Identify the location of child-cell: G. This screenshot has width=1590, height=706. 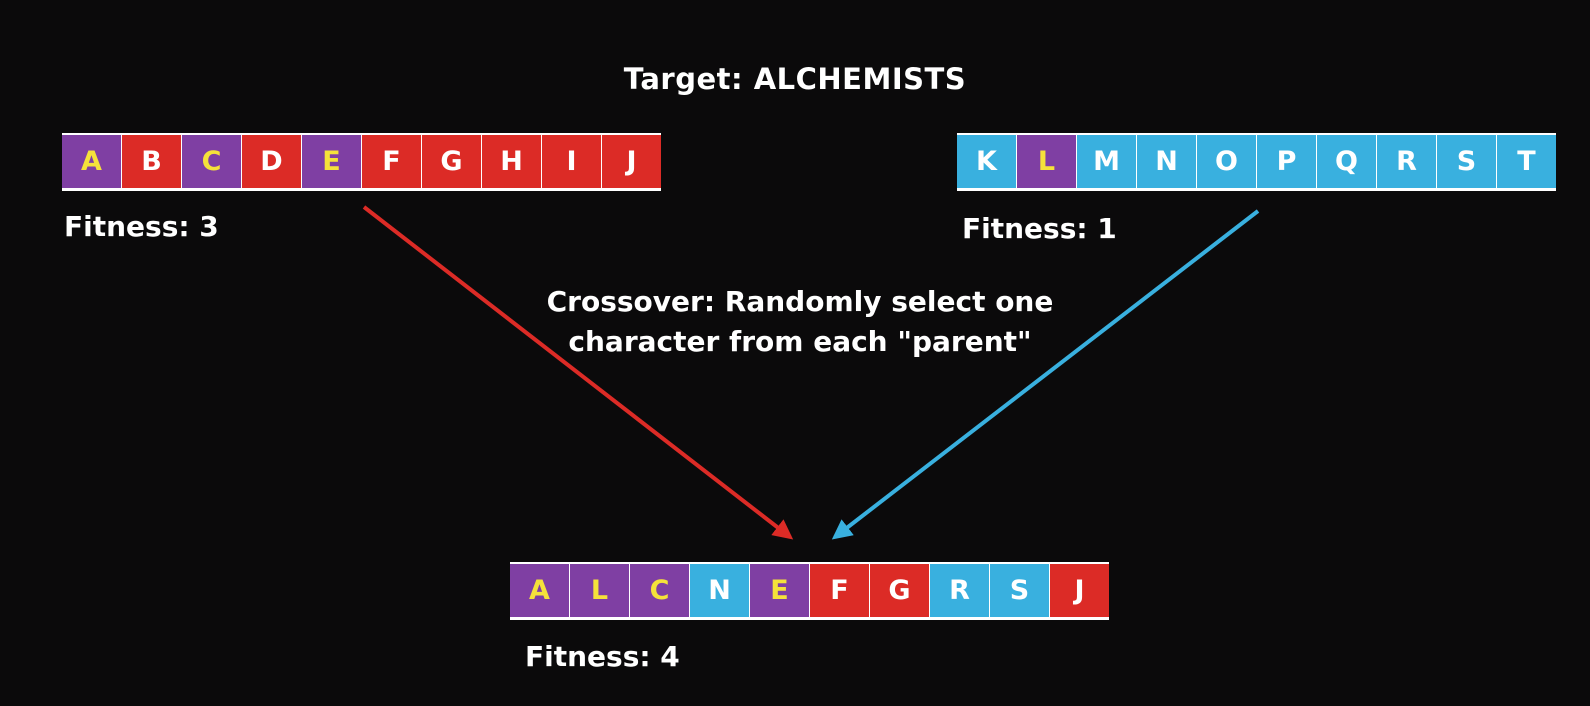
(899, 590).